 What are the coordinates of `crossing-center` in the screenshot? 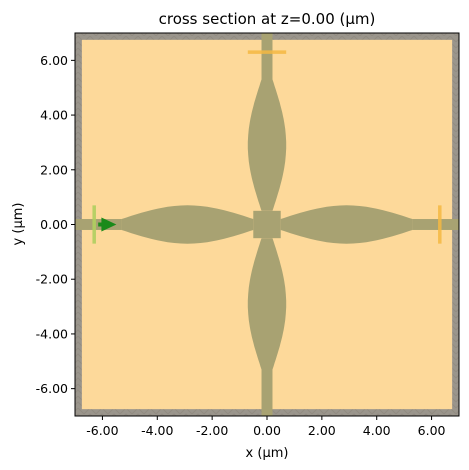 It's located at (267, 224).